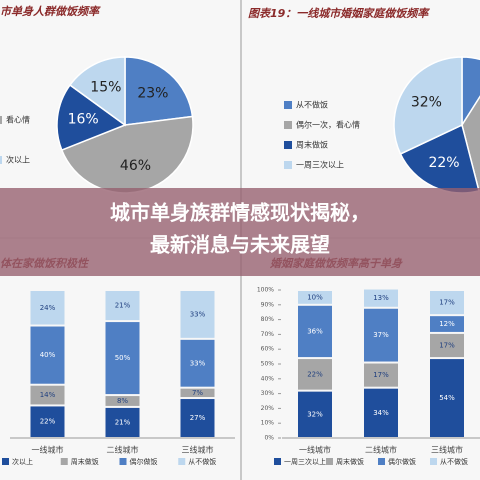  I want to click on bar-label: 54%, so click(447, 398).